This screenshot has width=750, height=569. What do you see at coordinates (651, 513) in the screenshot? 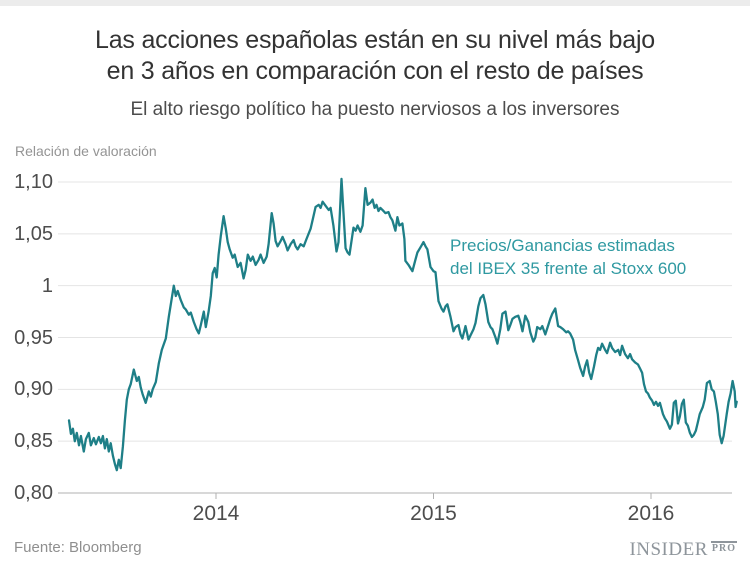
I see `x-tick-label: 2016` at bounding box center [651, 513].